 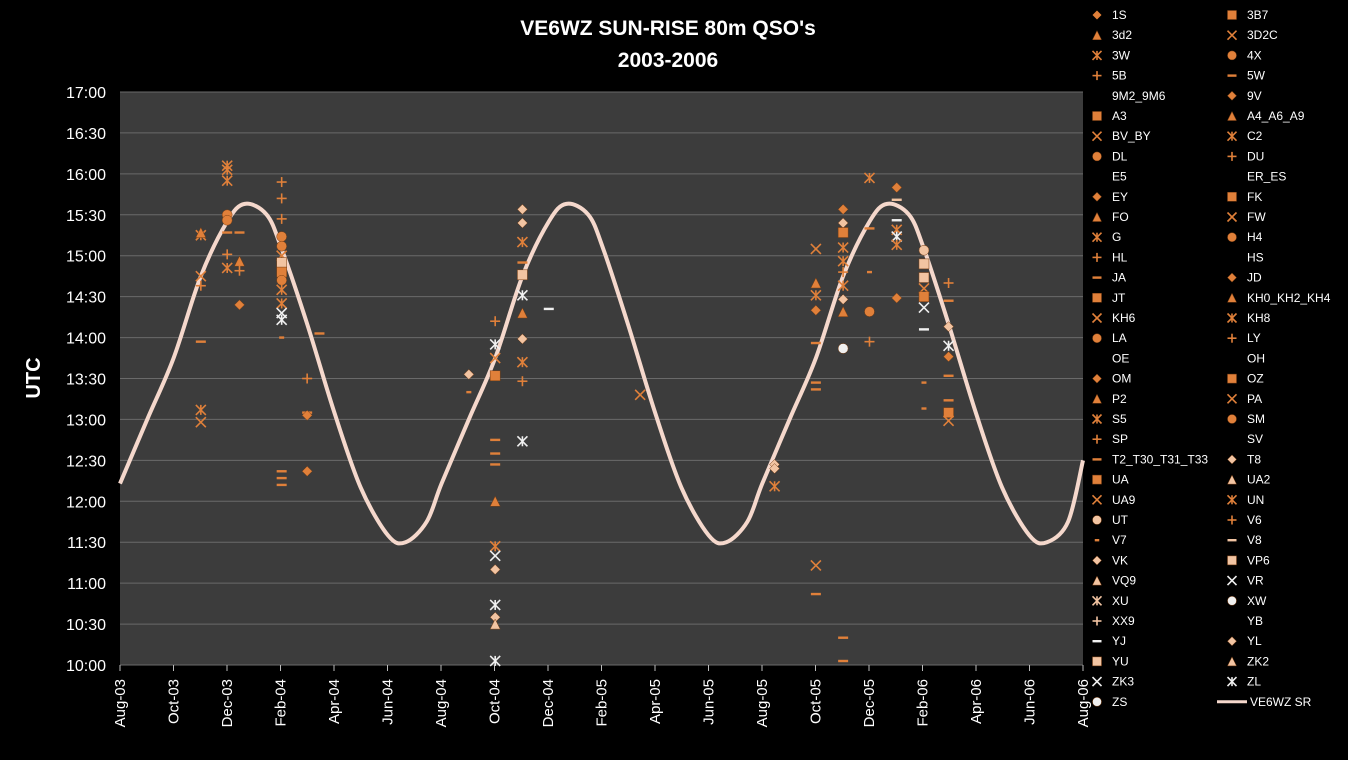 I want to click on legend-label: UN, so click(x=1255, y=500).